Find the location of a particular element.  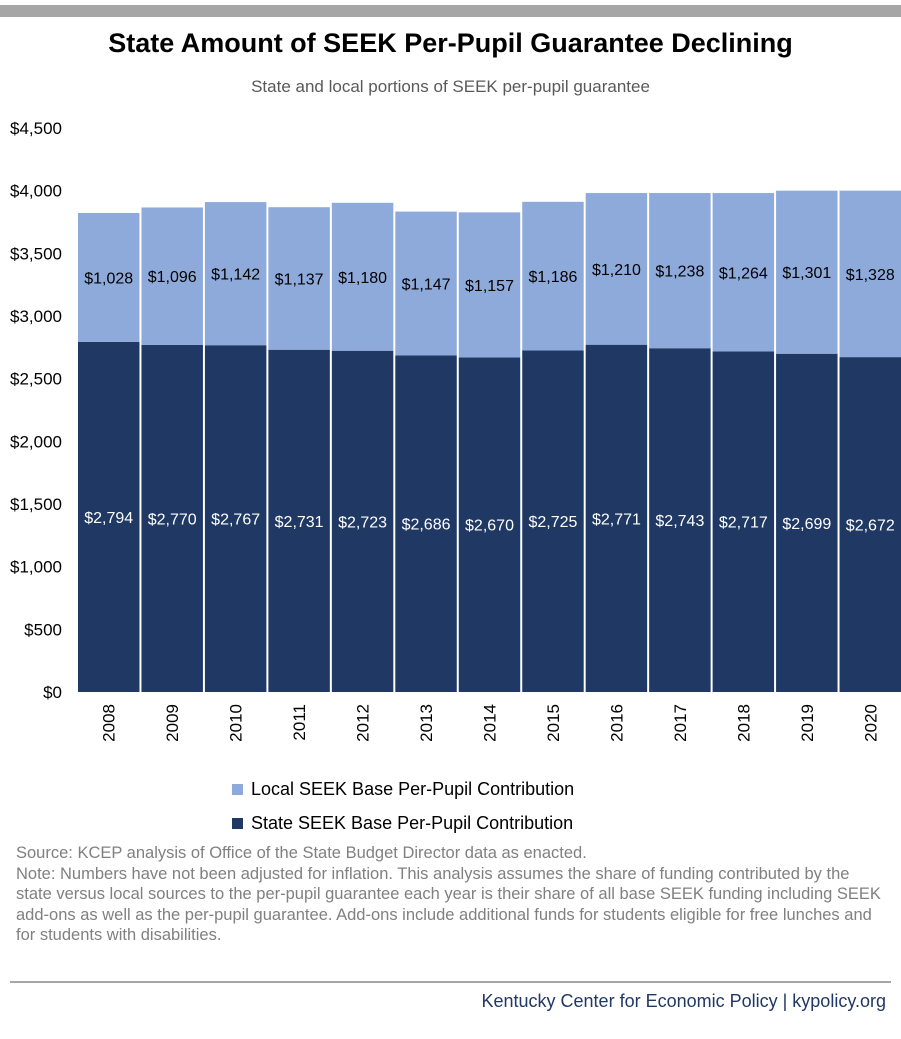

x-tick-label: 2009 is located at coordinates (172, 723).